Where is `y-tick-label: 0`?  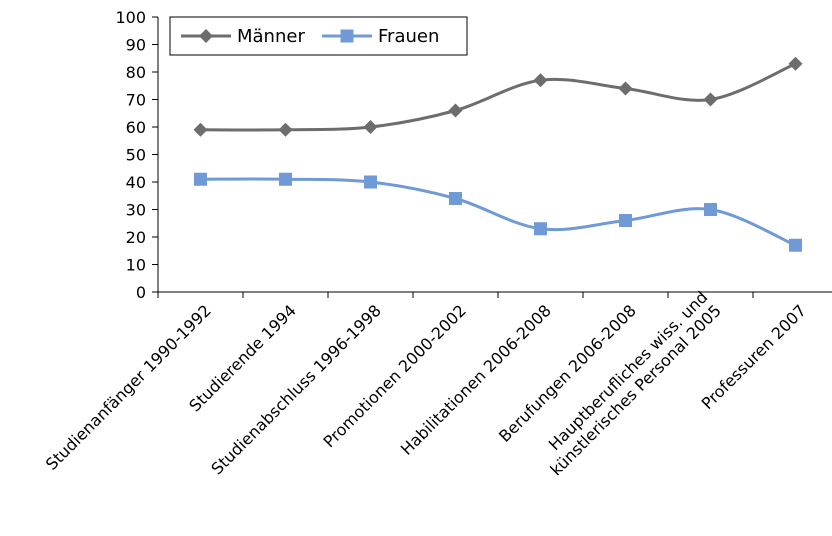
y-tick-label: 0 is located at coordinates (141, 292).